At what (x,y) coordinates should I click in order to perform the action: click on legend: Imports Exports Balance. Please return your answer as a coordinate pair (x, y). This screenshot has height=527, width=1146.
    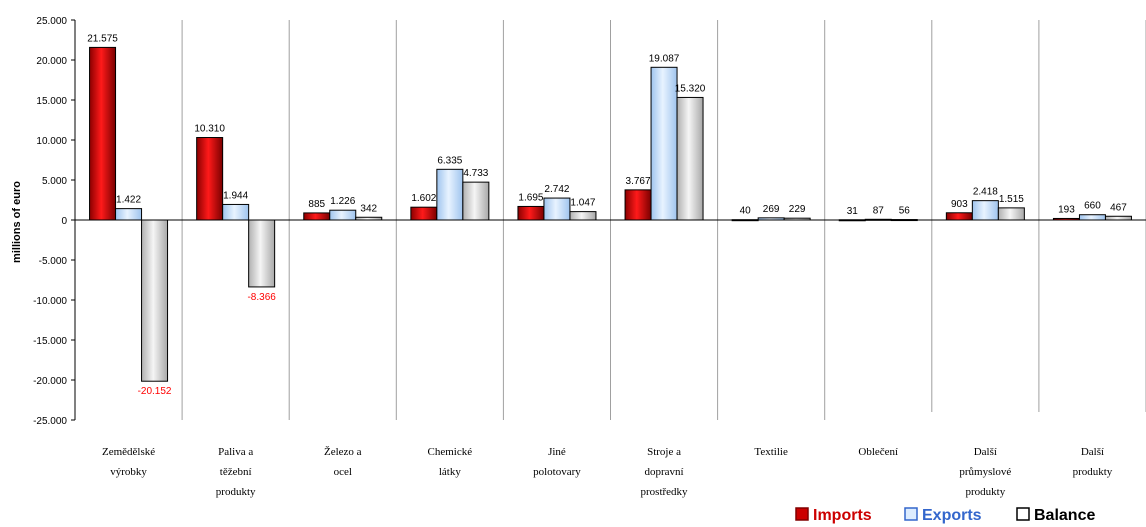
    Looking at the image, I should click on (945, 515).